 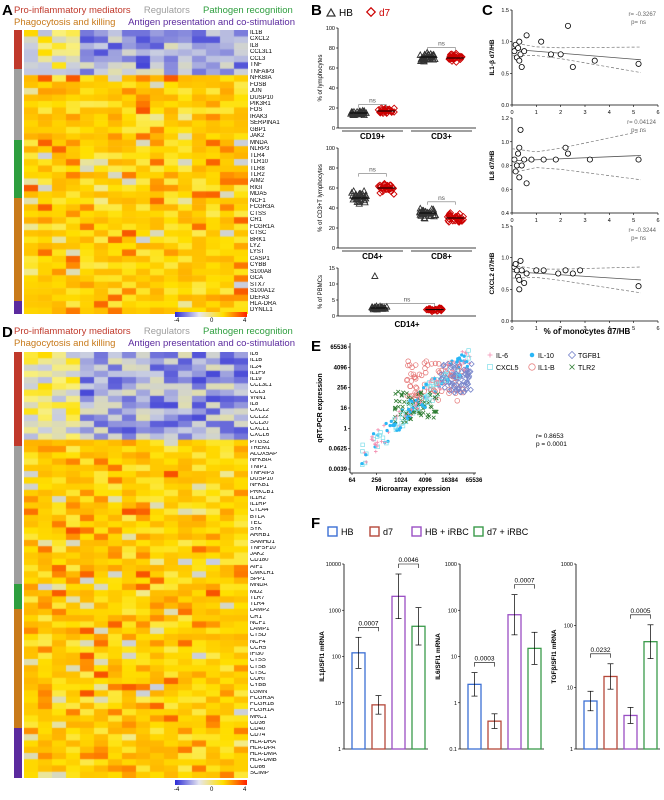 I want to click on gene-label: SPP1, so click(x=258, y=579).